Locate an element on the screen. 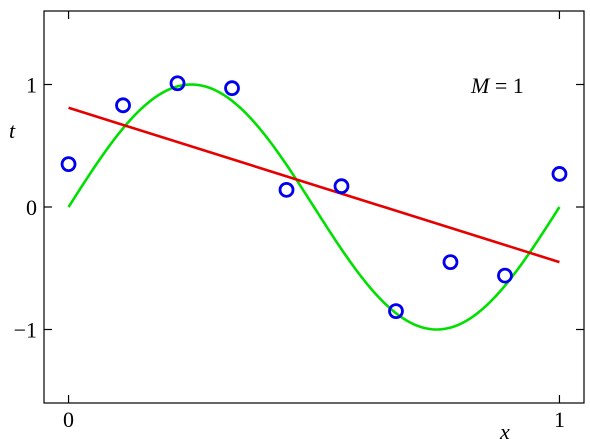 The image size is (590, 439). y-tick-label: 0 is located at coordinates (31, 207).